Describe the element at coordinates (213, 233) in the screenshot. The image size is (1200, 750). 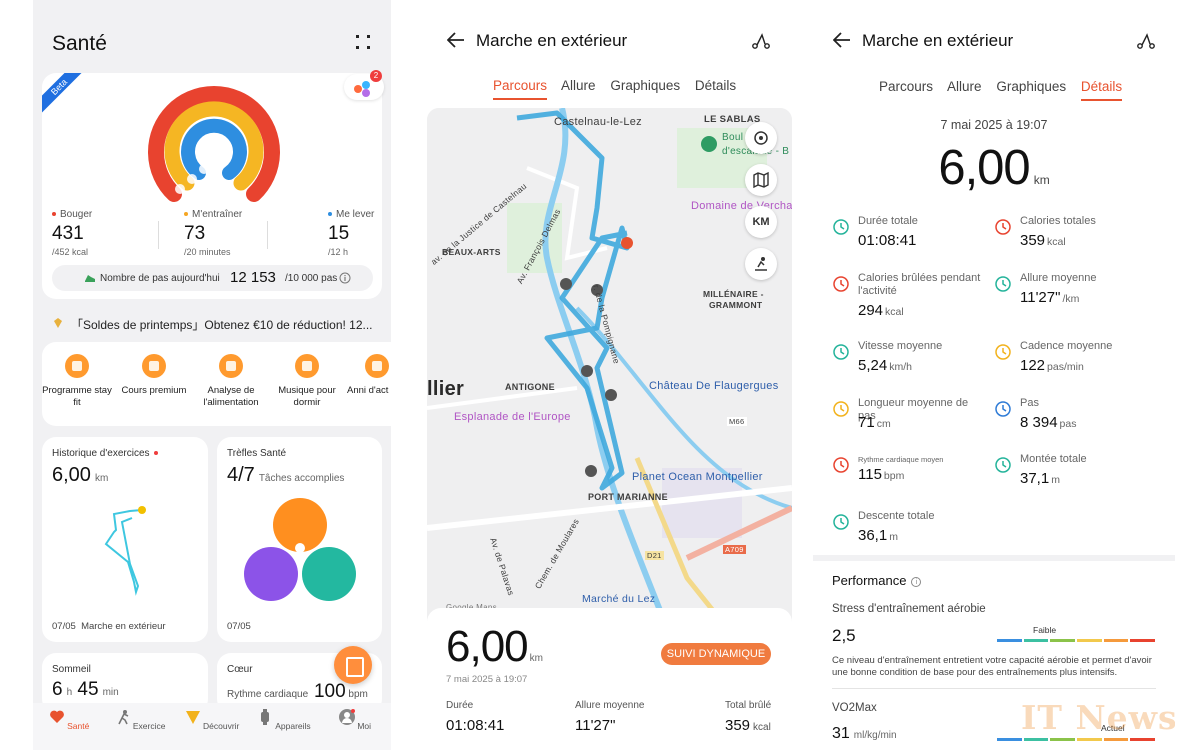
I see `stat-entrainer: M'entraîner 73 /20 minutes` at that location.